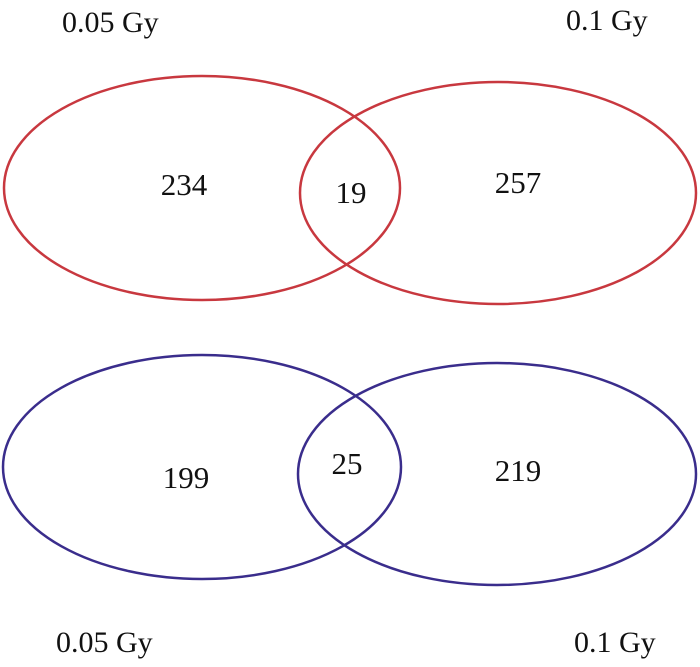 The width and height of the screenshot is (700, 667). Describe the element at coordinates (184, 184) in the screenshot. I see `top-left-only-count: 234` at that location.